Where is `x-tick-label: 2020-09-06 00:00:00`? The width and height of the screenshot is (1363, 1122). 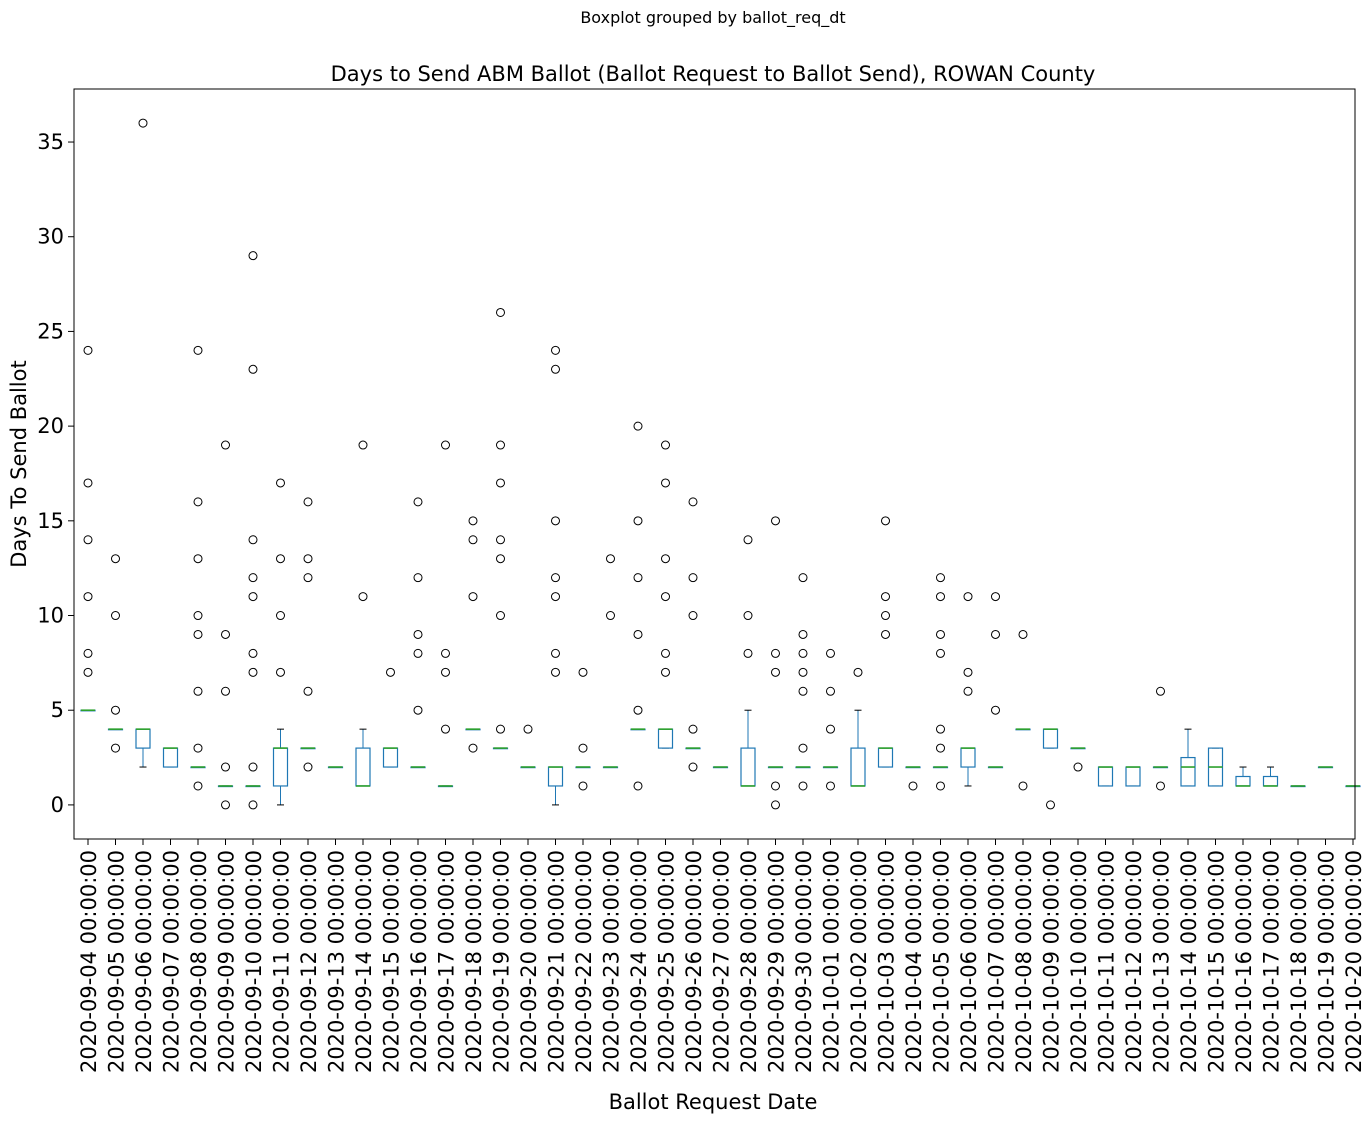
x-tick-label: 2020-09-06 00:00:00 is located at coordinates (144, 961).